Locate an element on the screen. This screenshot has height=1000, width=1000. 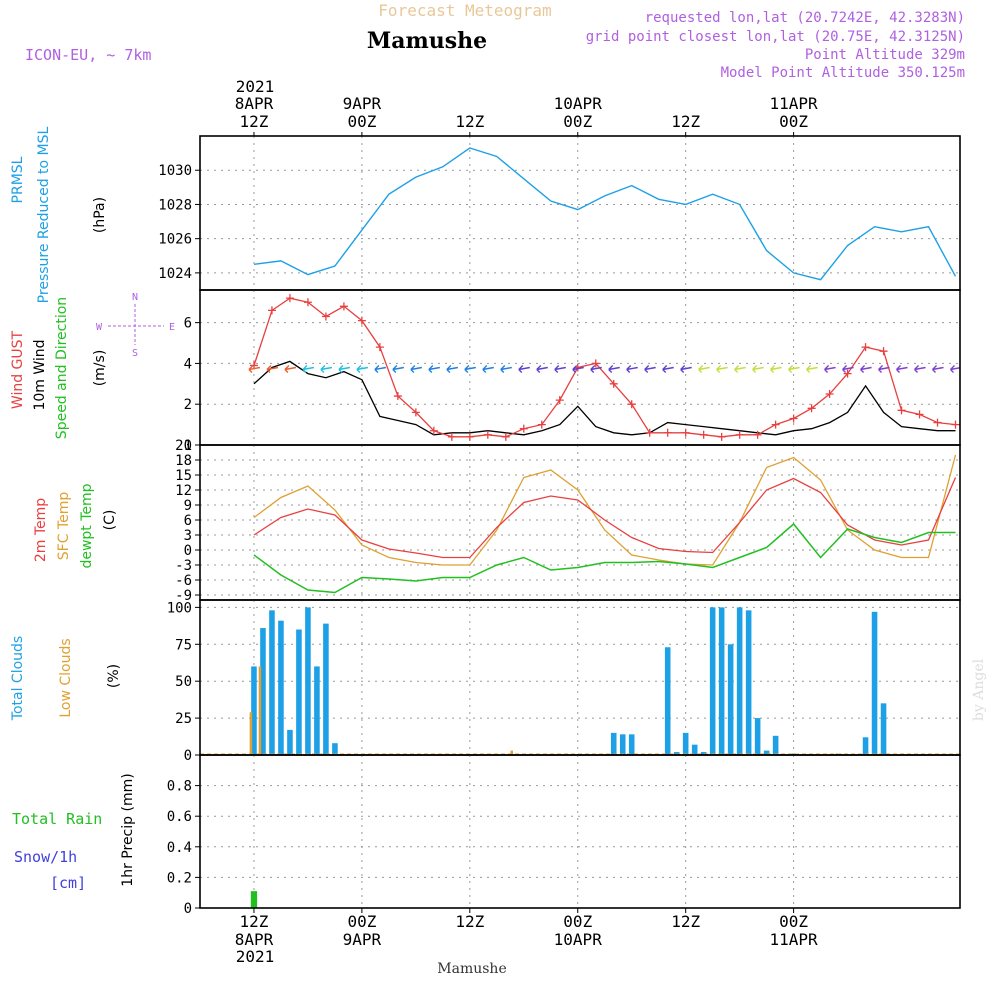
top-hour-label: 00Z is located at coordinates (577, 121).